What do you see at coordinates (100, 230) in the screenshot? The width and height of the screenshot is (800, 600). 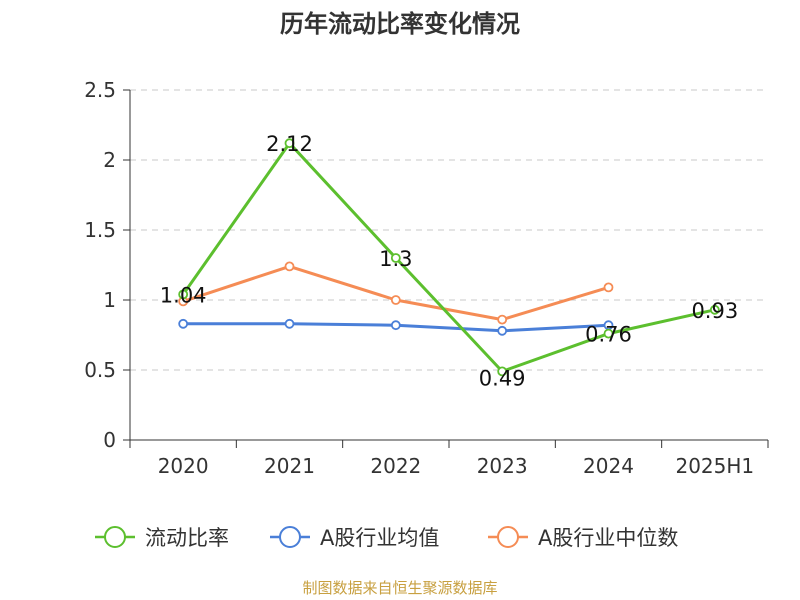 I see `y-tick-label: 1.5` at bounding box center [100, 230].